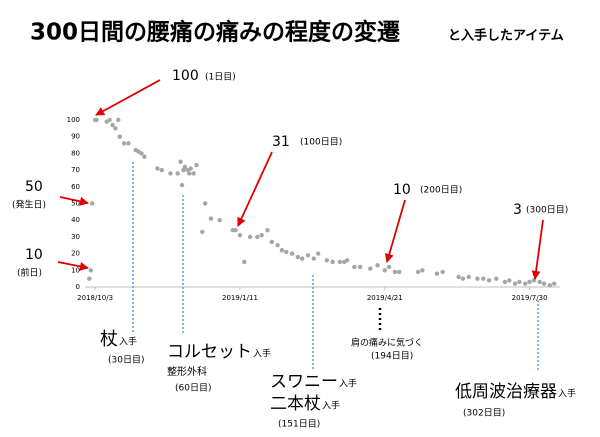 The width and height of the screenshot is (600, 437). What do you see at coordinates (240, 298) in the screenshot?
I see `x-tick-label: 2019/1/11` at bounding box center [240, 298].